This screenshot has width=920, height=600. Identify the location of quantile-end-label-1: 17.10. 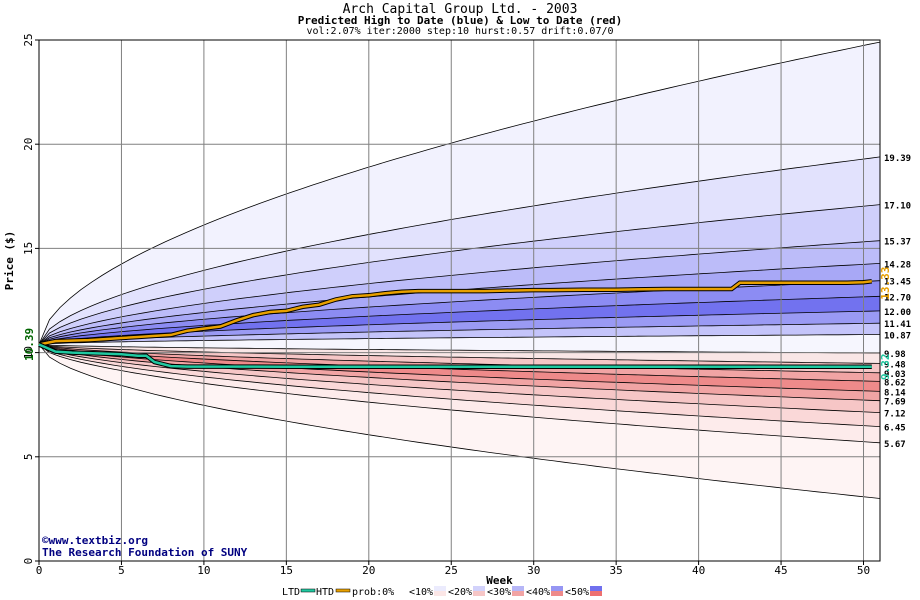
(897, 207).